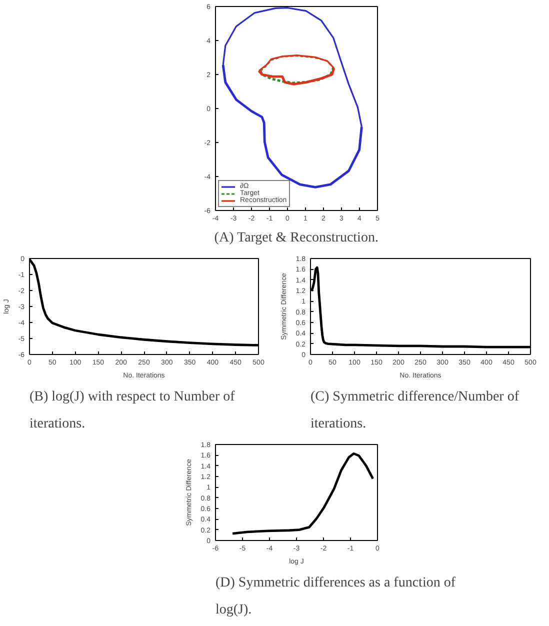  Describe the element at coordinates (415, 411) in the screenshot. I see `text: (C) Symmetric difference/Number of iterations.` at that location.